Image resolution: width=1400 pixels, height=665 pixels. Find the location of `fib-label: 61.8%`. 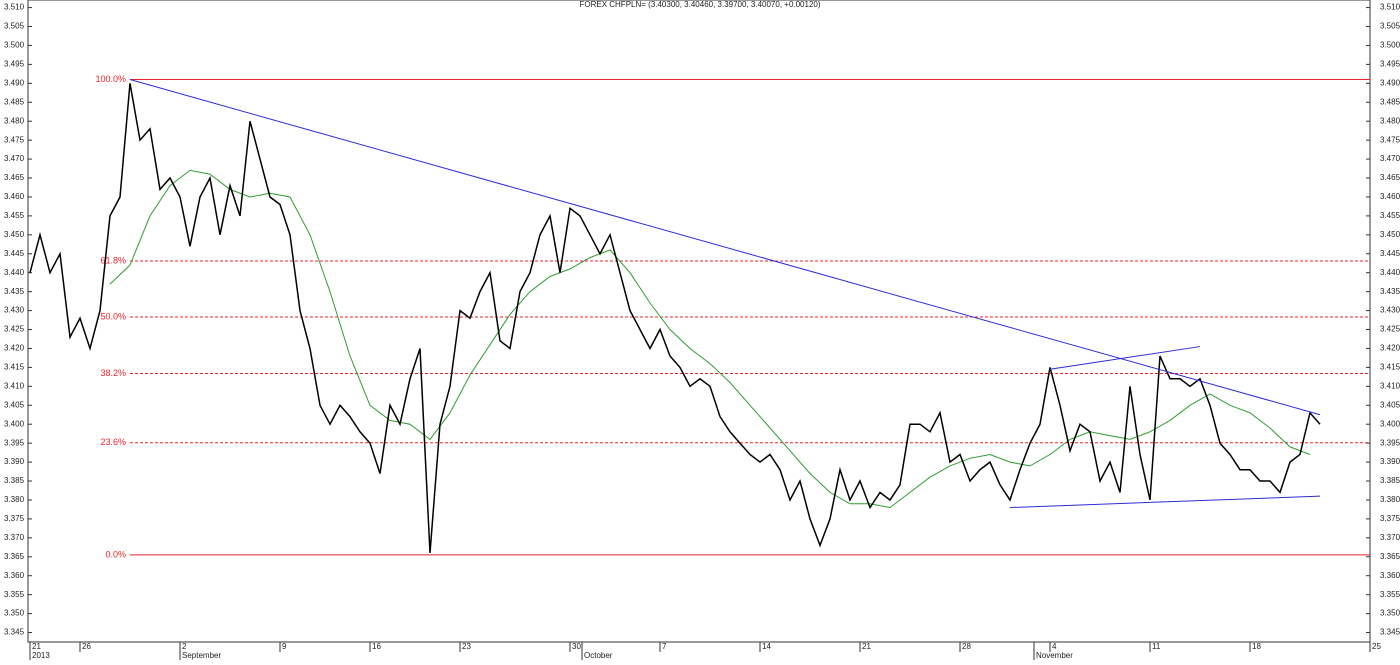

fib-label: 61.8% is located at coordinates (113, 260).